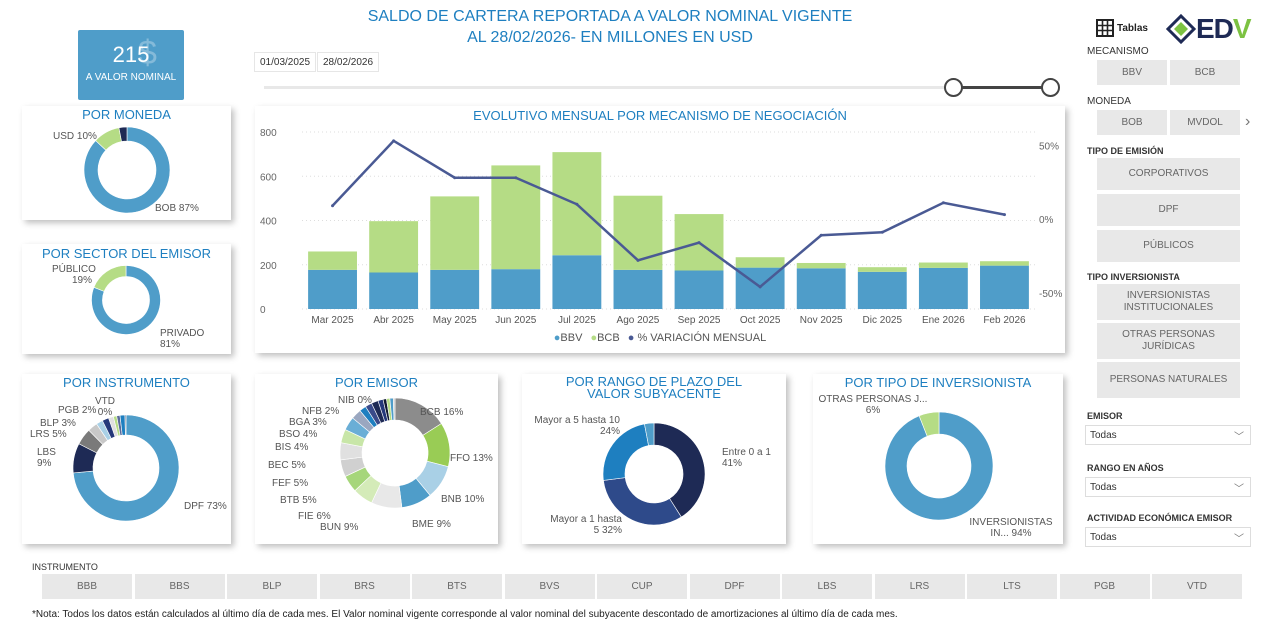  What do you see at coordinates (126, 382) in the screenshot?
I see `card-title: POR INSTRUMENTO` at bounding box center [126, 382].